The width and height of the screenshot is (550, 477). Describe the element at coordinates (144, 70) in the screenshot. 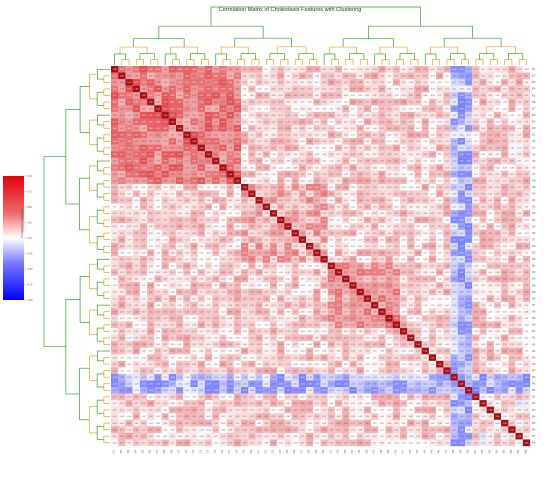

I see `cell-value-label: 0.77` at that location.